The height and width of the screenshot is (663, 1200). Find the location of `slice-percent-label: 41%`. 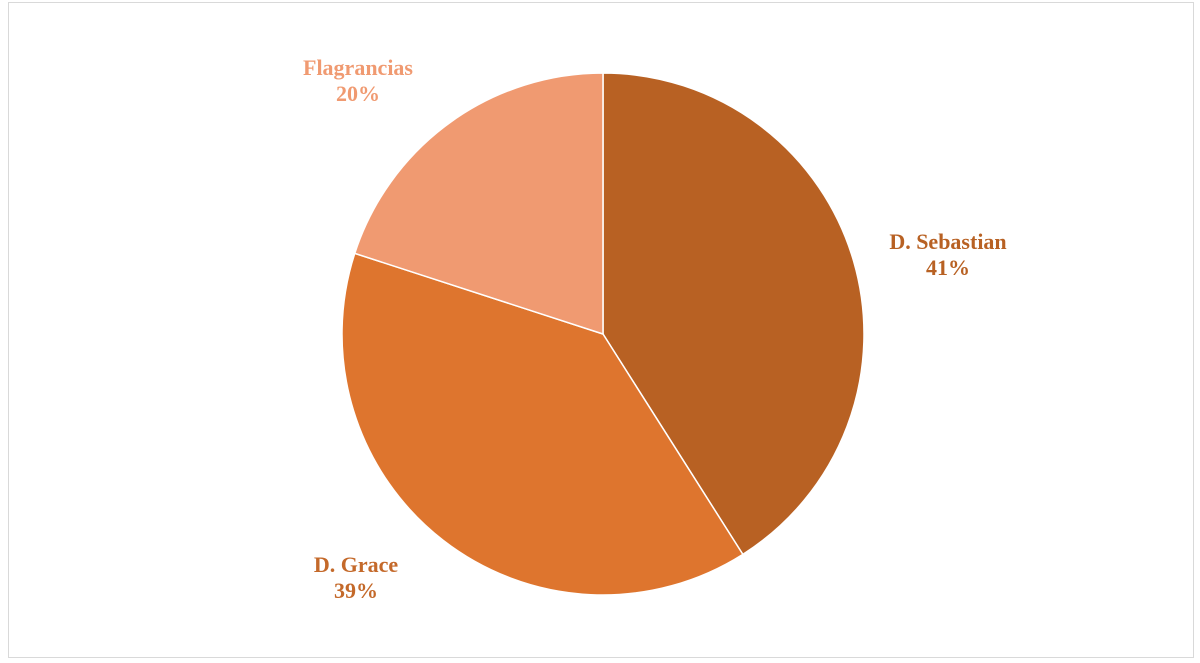

slice-percent-label: 41% is located at coordinates (948, 267).